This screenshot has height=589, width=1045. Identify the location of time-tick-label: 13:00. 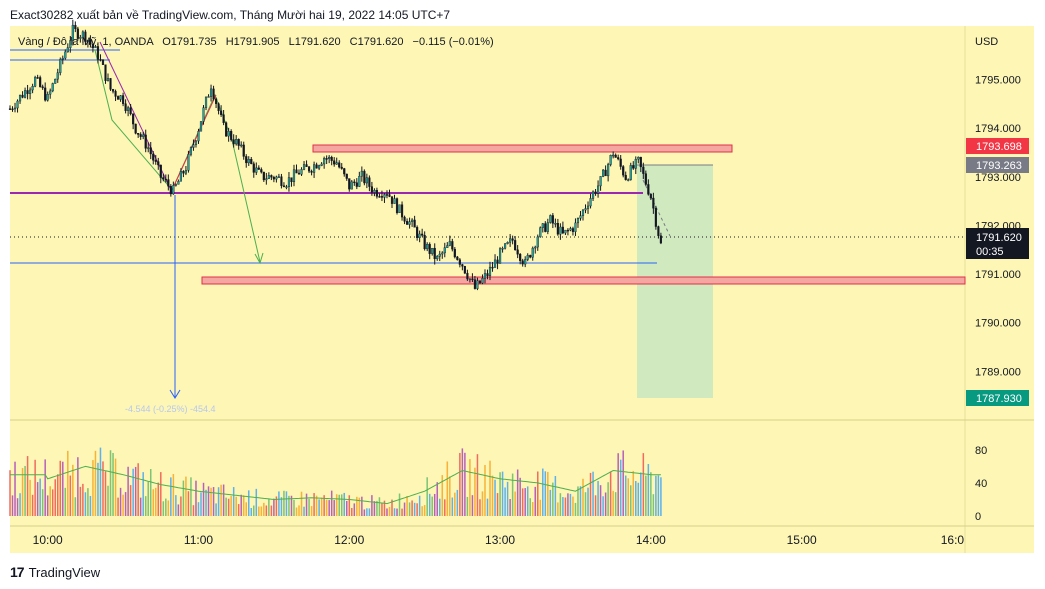
(500, 540).